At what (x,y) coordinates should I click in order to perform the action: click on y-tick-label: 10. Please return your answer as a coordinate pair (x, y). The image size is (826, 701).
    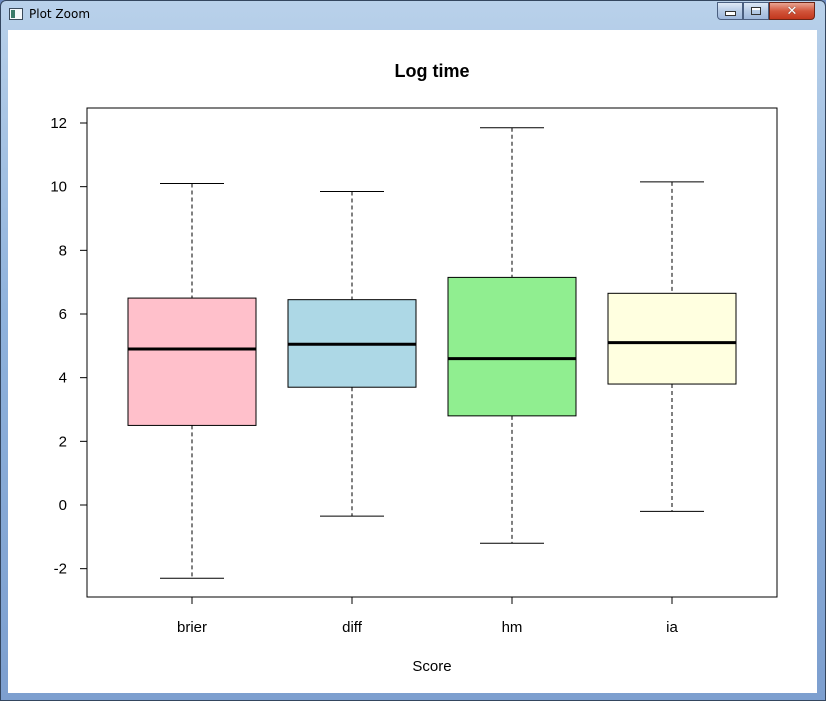
    Looking at the image, I should click on (58, 187).